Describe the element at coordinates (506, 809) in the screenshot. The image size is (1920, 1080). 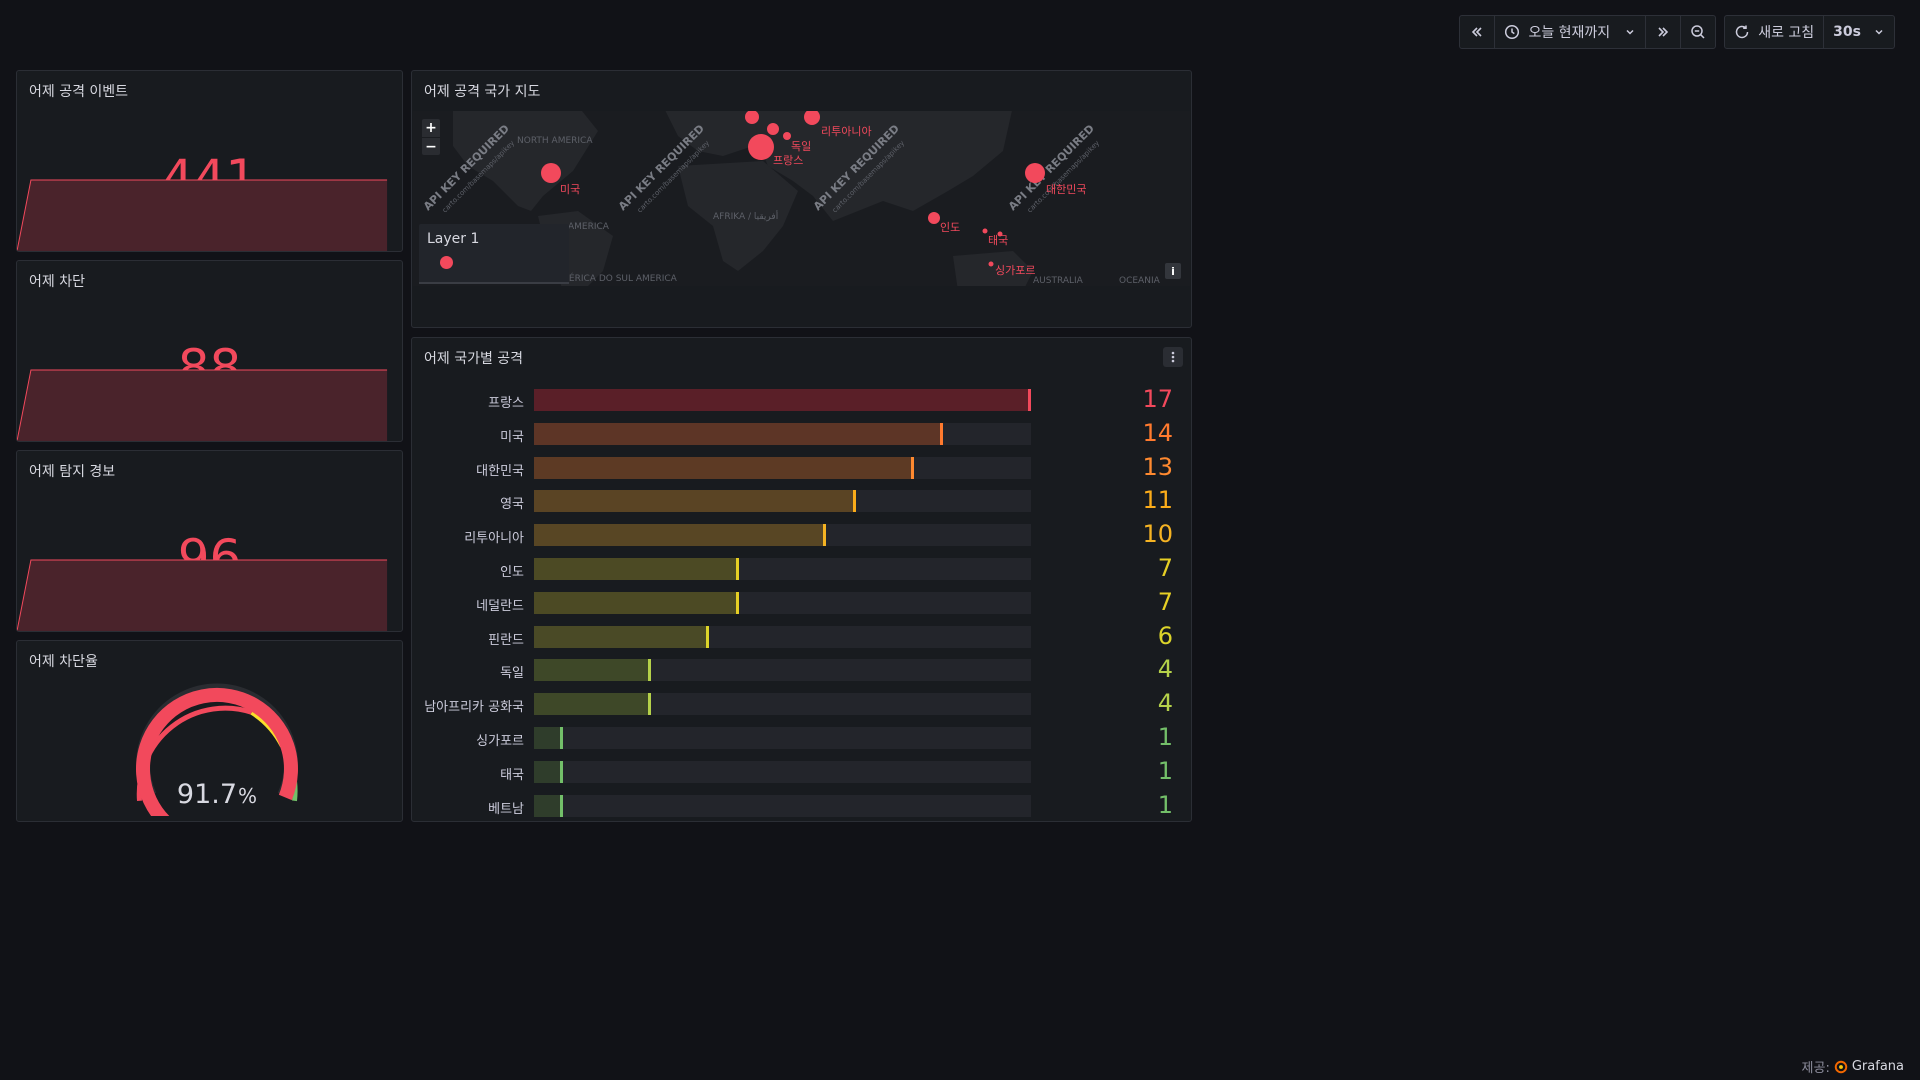
I see `bar-label: 베트남` at that location.